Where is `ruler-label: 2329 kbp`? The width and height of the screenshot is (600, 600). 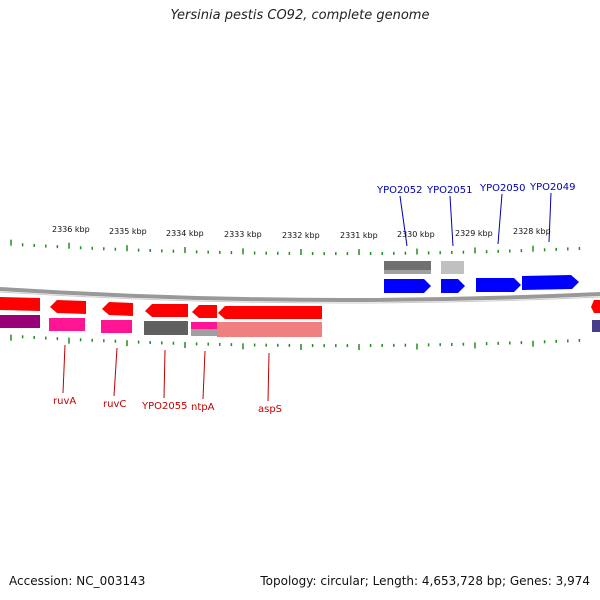 ruler-label: 2329 kbp is located at coordinates (474, 233).